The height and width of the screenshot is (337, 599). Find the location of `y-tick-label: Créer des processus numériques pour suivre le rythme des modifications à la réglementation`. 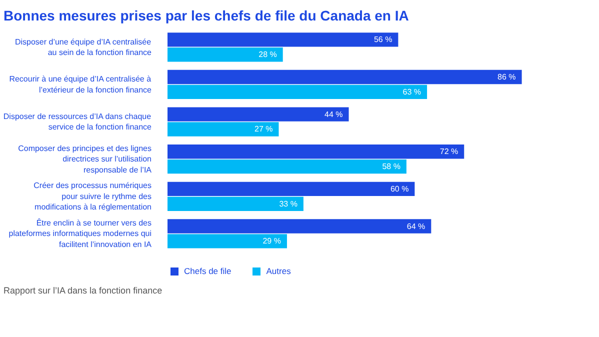

y-tick-label: Créer des processus numériques pour suivre le rythme des modifications à la réglementation is located at coordinates (93, 196).